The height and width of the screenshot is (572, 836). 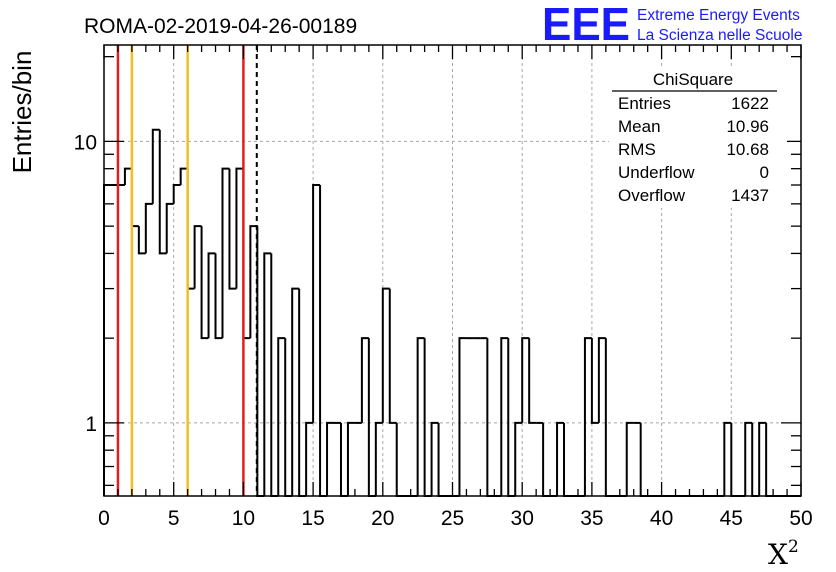 I want to click on x-tick-label: 5, so click(x=174, y=518).